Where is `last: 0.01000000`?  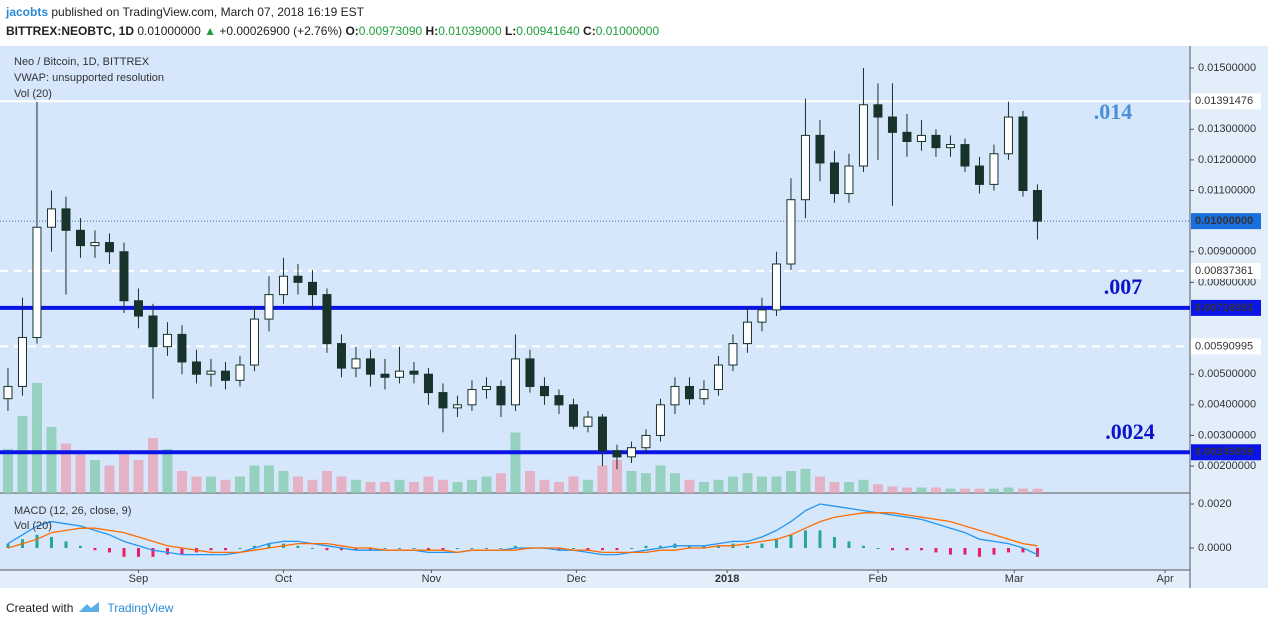 last: 0.01000000 is located at coordinates (169, 31).